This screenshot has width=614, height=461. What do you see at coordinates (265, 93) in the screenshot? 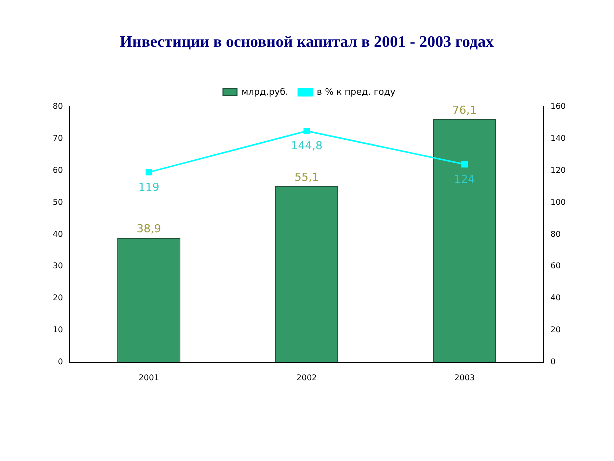
I see `legend-label: млрд.руб.` at bounding box center [265, 93].